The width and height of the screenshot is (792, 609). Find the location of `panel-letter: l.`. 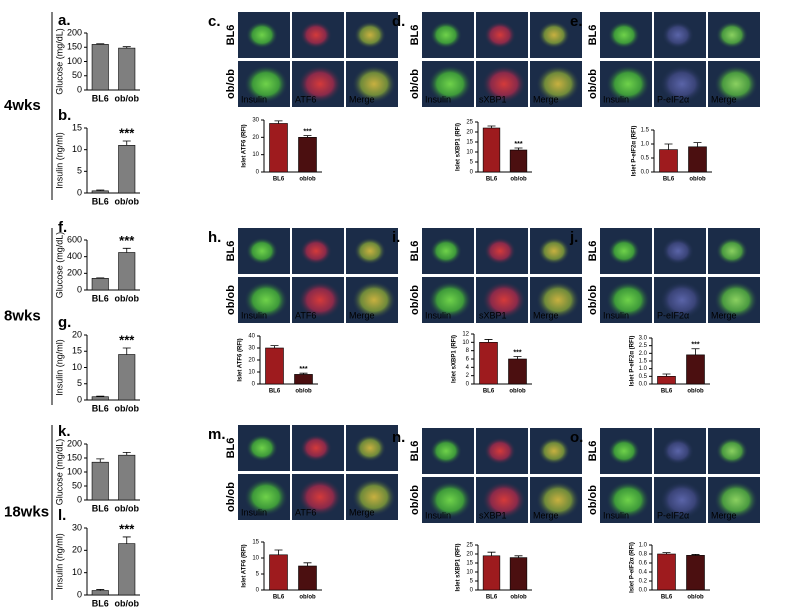

panel-letter: l. is located at coordinates (62, 515).